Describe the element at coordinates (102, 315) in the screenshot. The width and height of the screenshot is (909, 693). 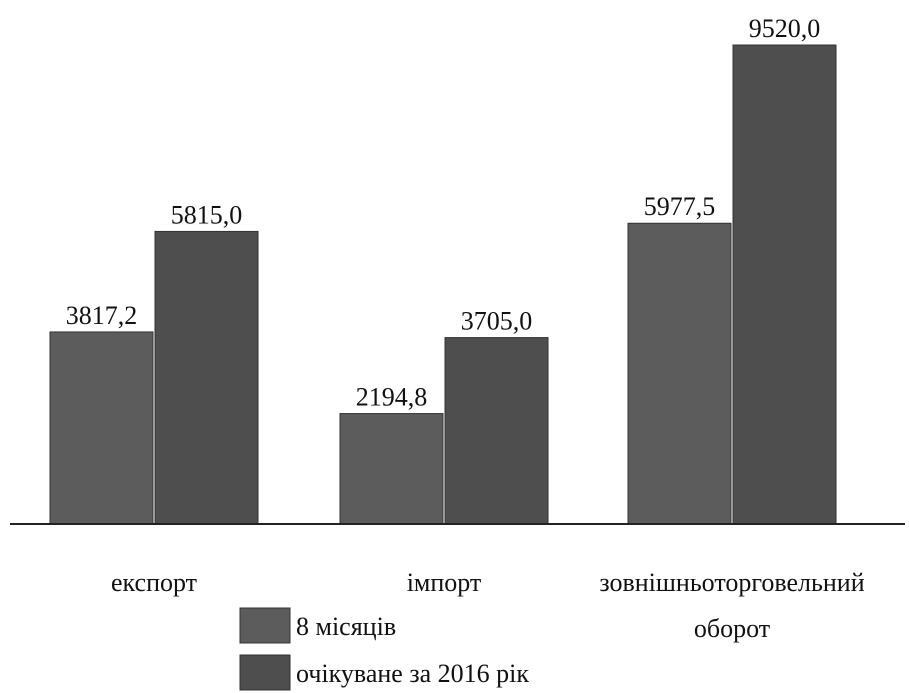
I see `data-label: 3817,2` at that location.